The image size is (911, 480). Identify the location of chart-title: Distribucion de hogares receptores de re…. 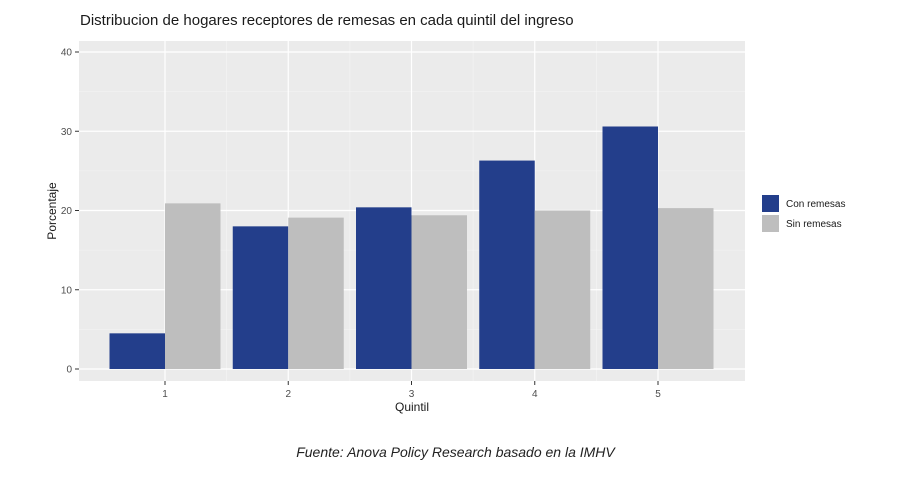
(327, 20).